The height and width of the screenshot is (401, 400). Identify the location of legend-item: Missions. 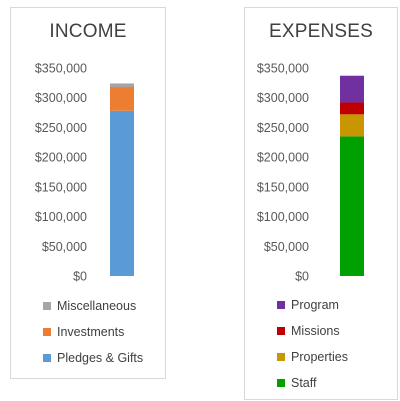
(308, 331).